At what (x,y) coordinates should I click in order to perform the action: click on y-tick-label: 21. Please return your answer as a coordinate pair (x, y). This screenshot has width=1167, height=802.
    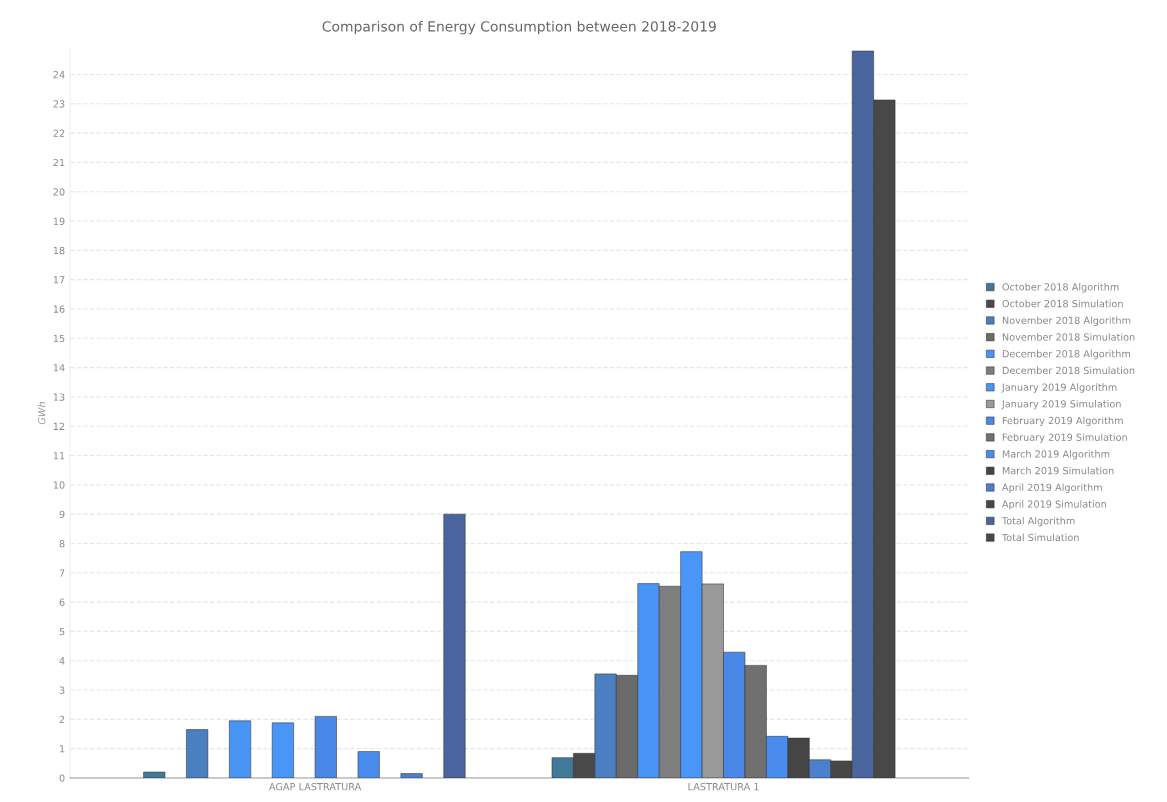
    Looking at the image, I should click on (59, 162).